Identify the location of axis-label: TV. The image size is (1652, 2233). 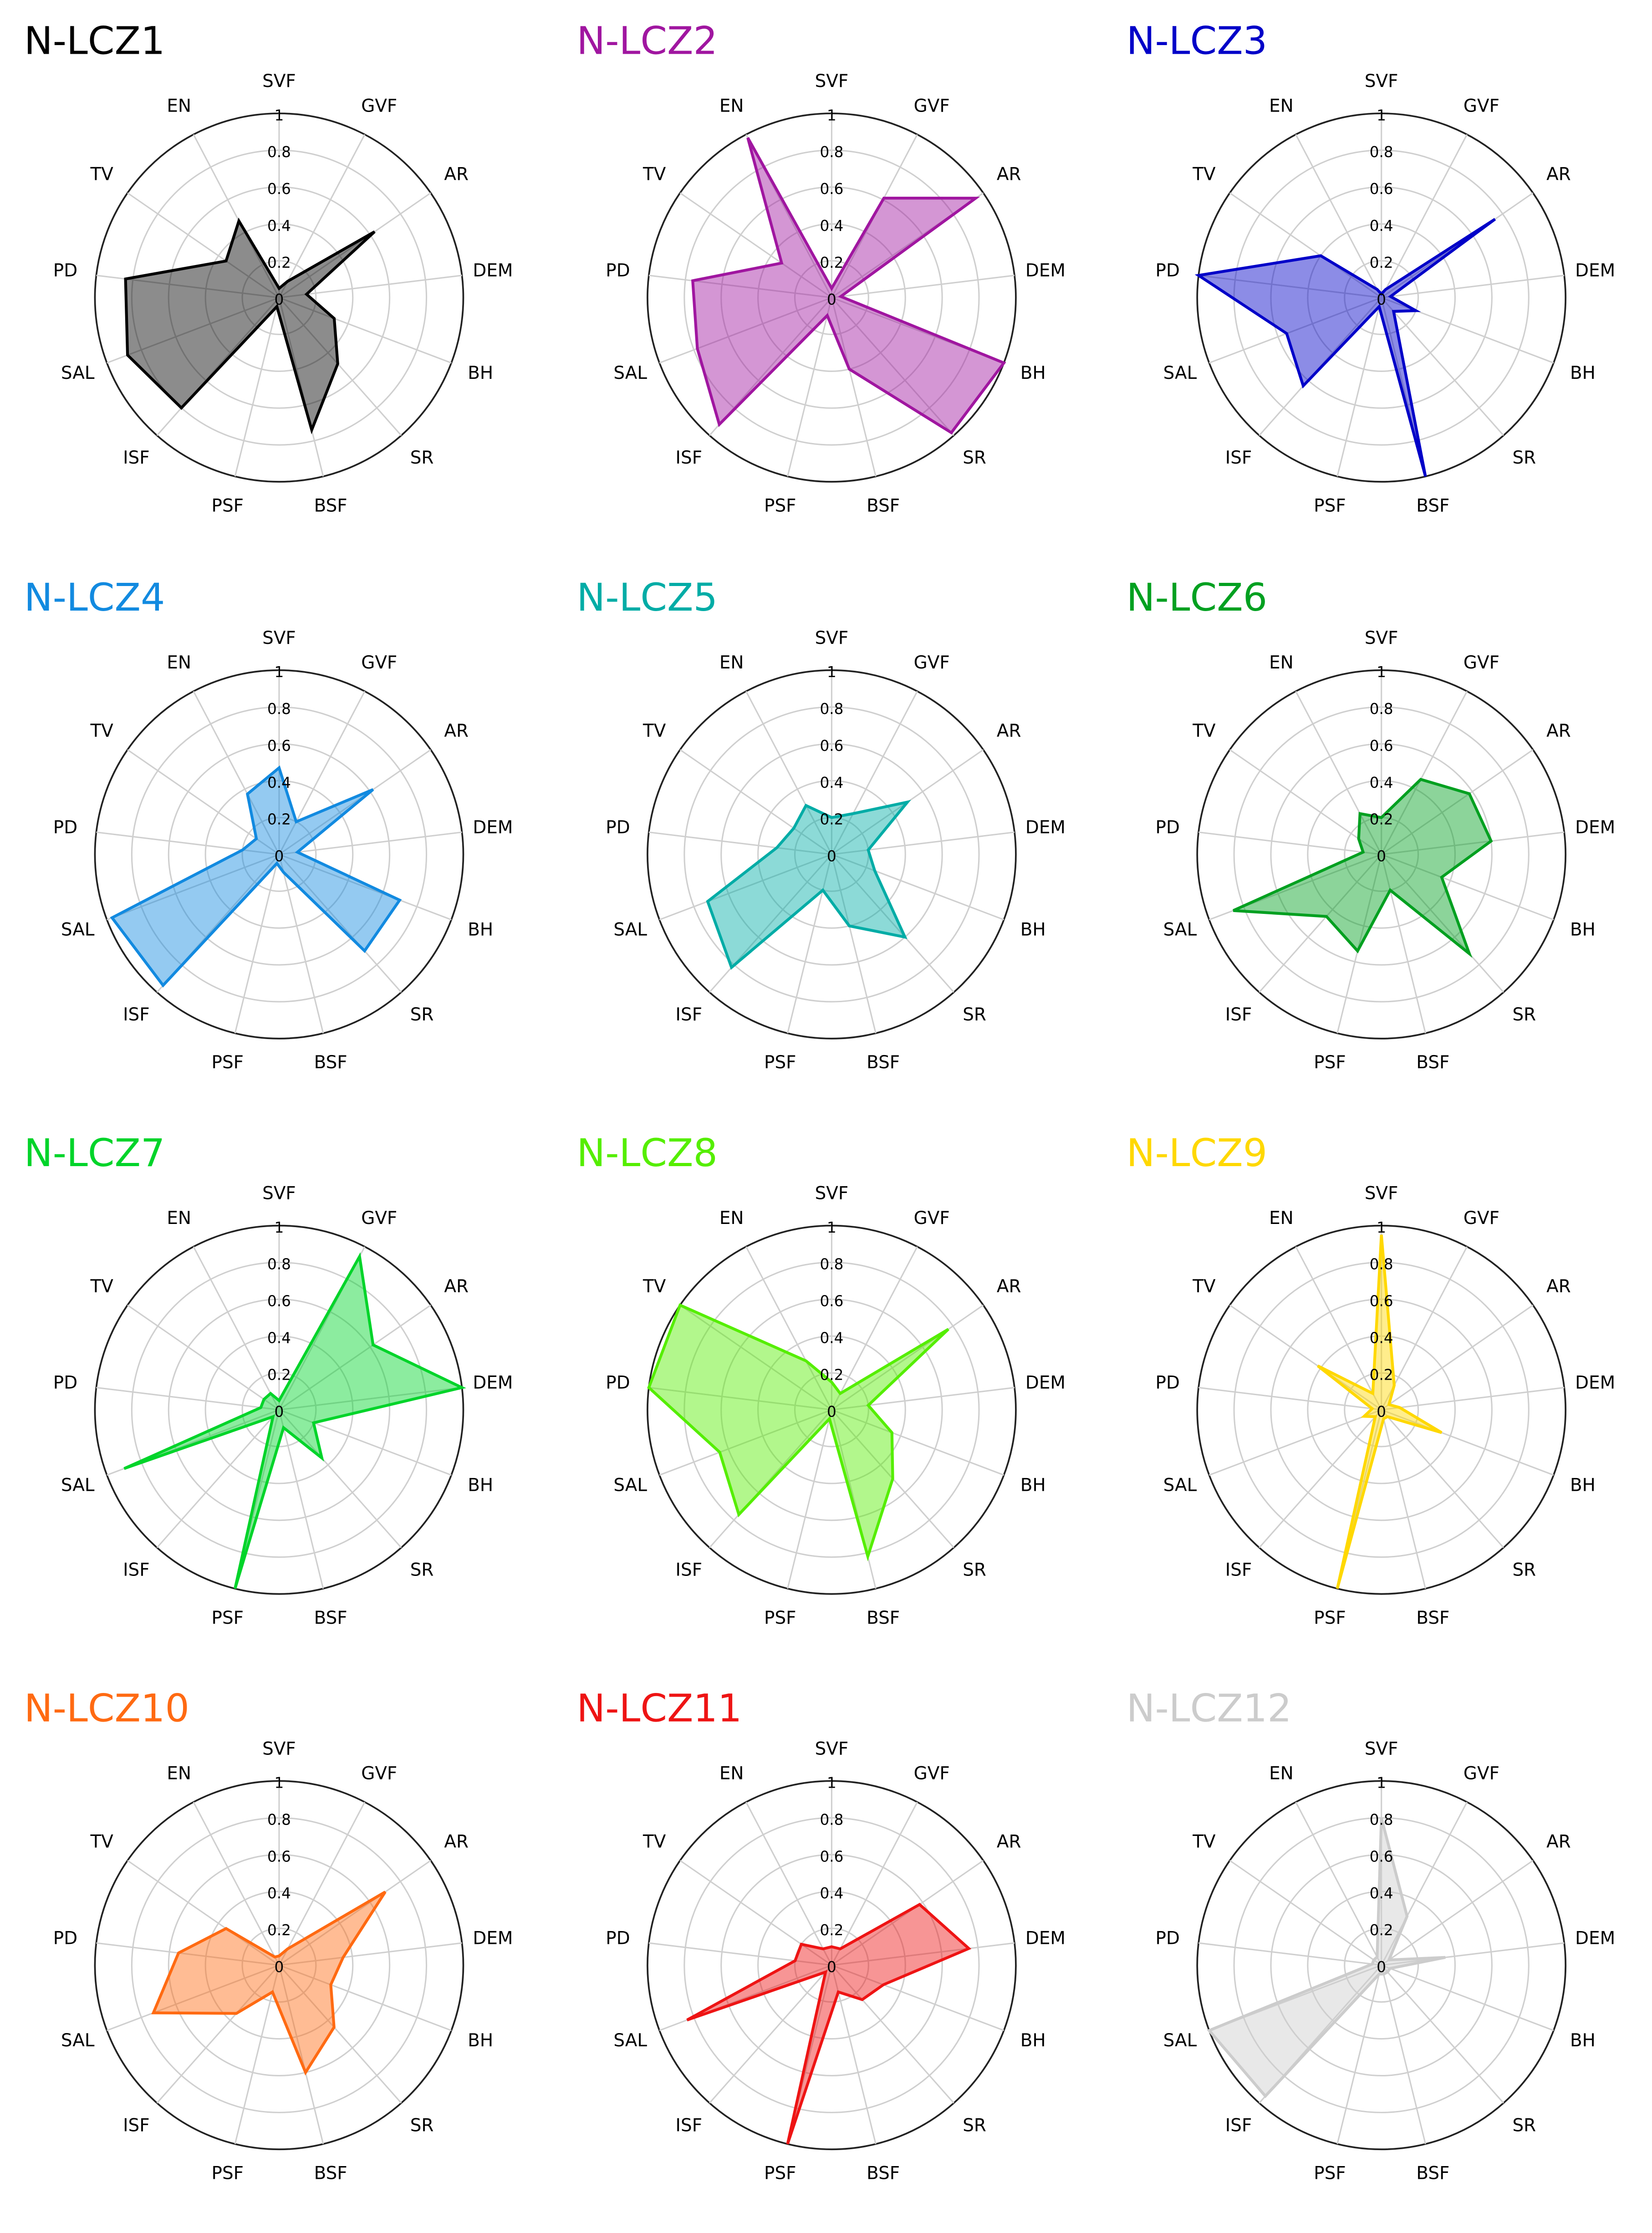
(1204, 174).